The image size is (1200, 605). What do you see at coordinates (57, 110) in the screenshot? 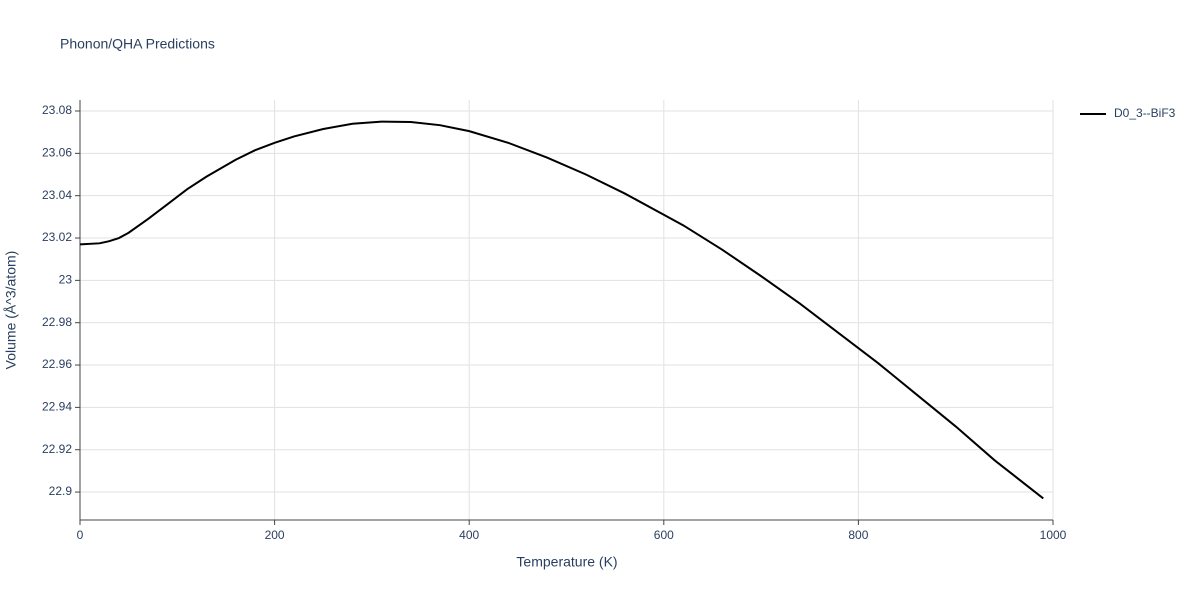
I see `y-tick-label: 23.08` at bounding box center [57, 110].